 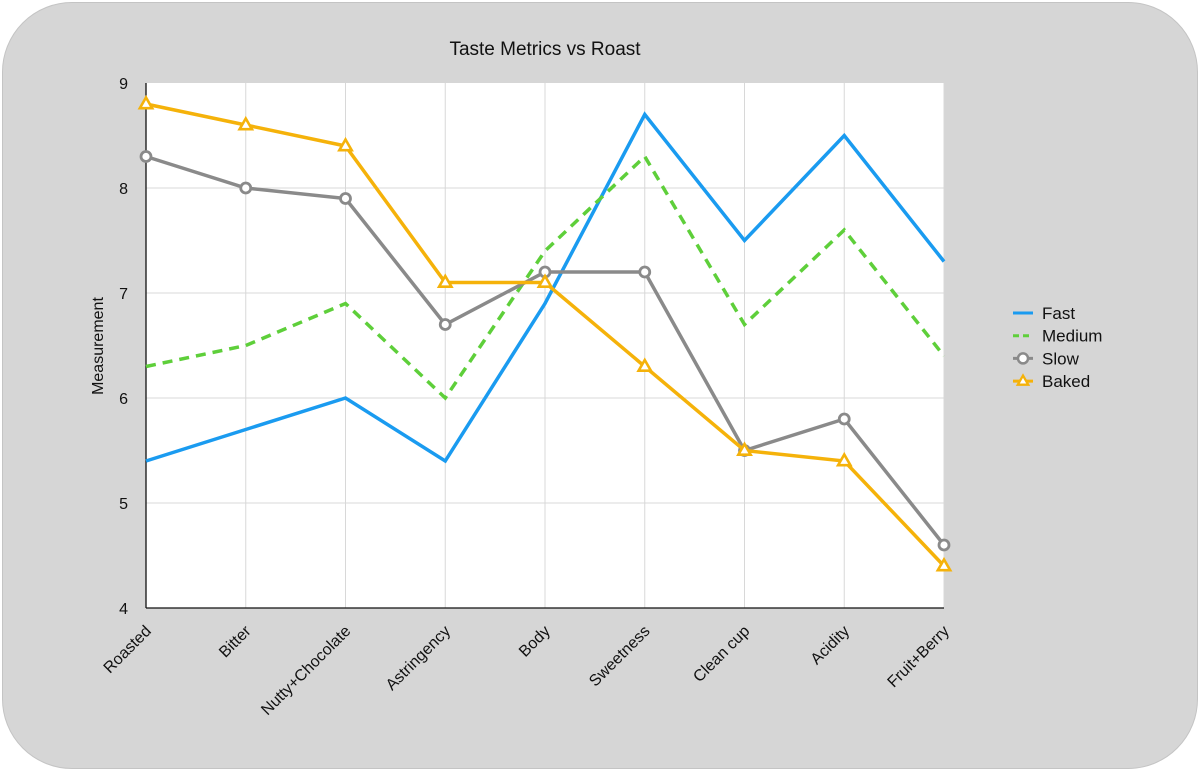 I want to click on legend-label-baked: Baked, so click(x=1066, y=381).